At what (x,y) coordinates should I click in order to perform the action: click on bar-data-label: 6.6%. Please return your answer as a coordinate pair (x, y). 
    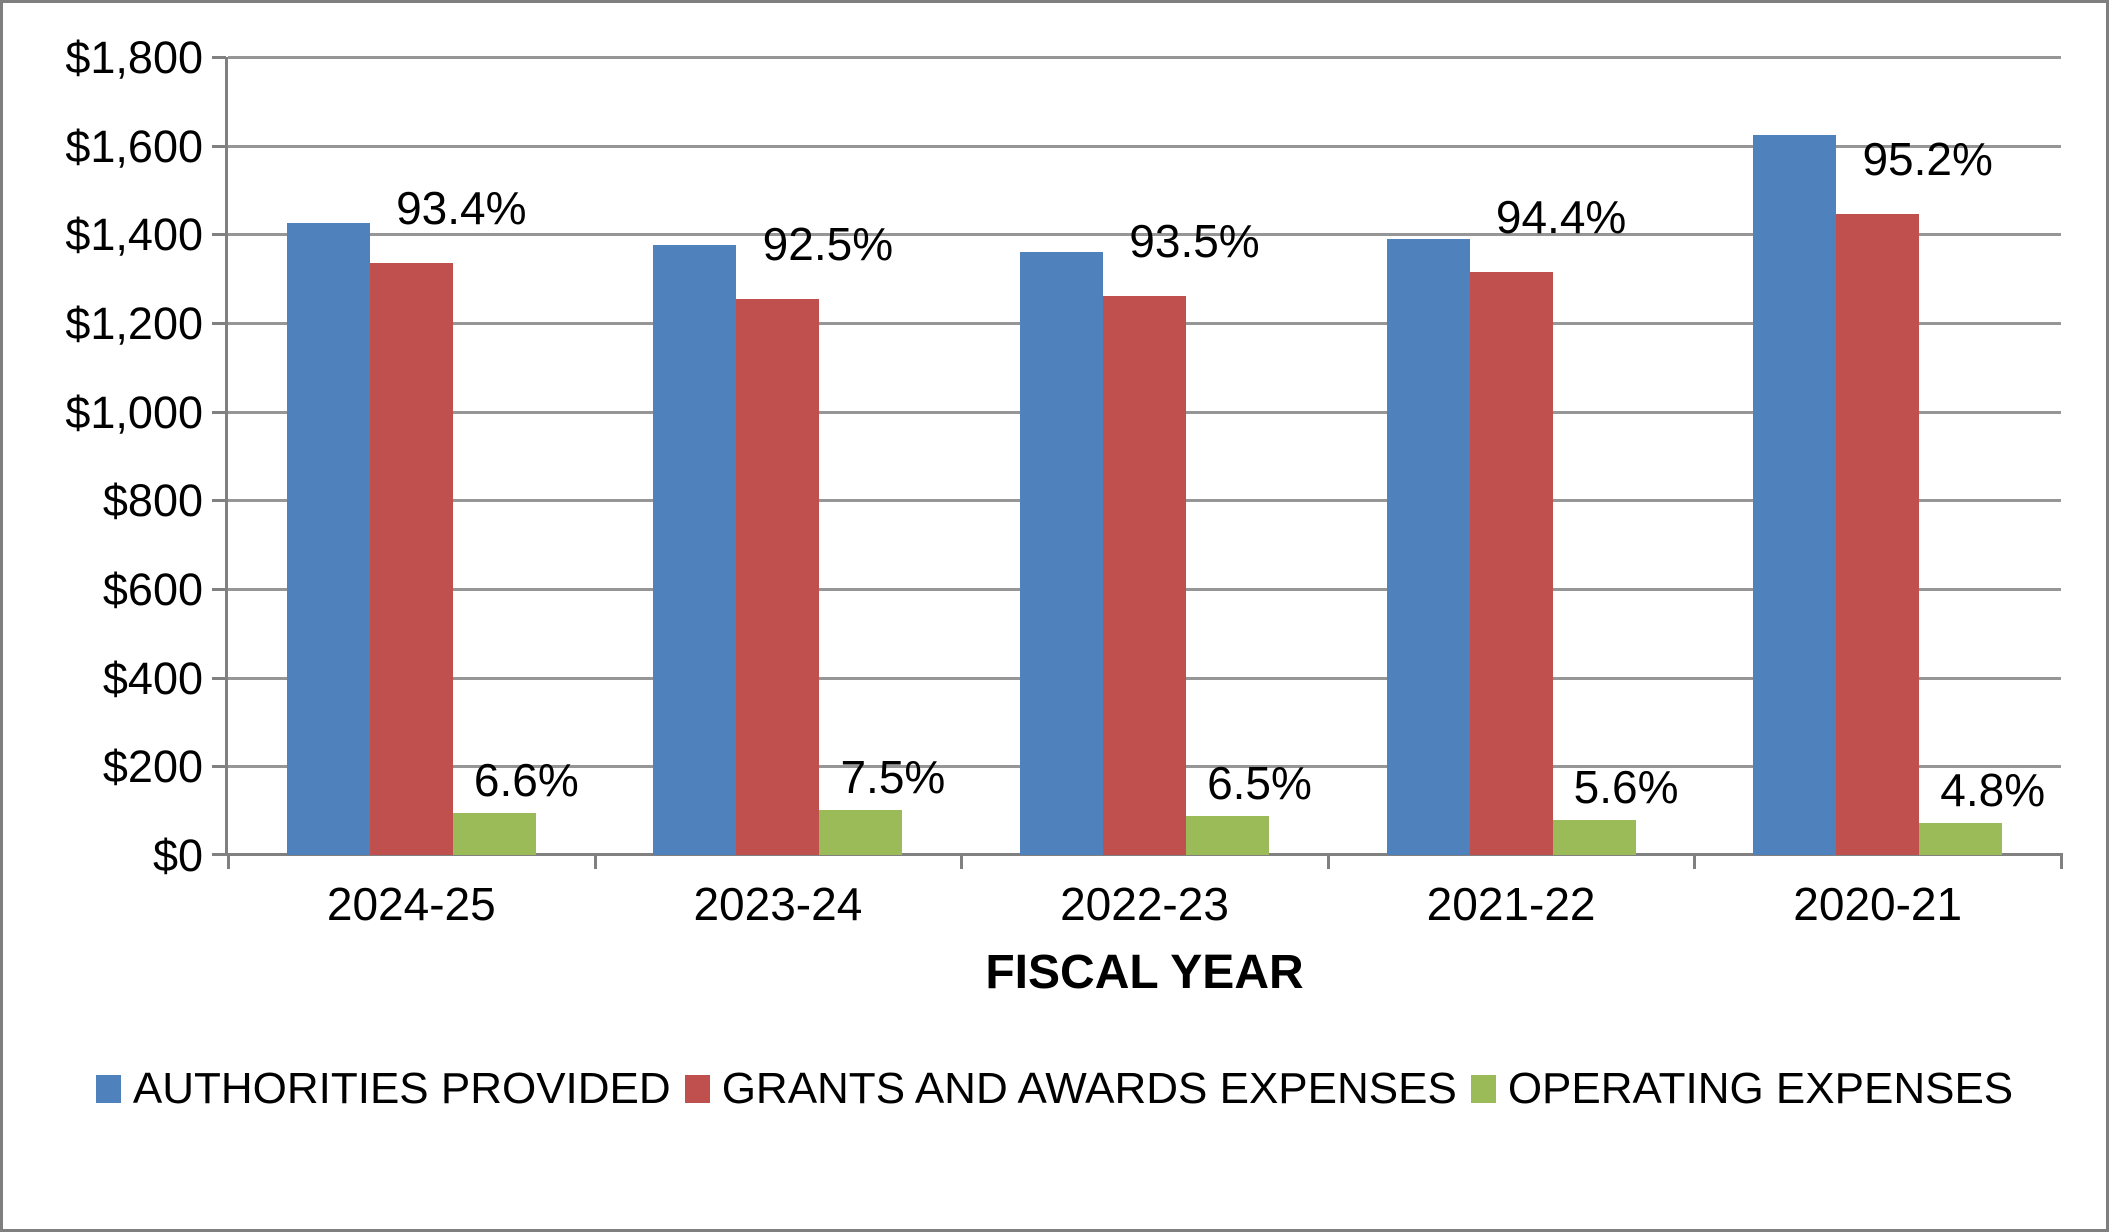
    Looking at the image, I should click on (526, 780).